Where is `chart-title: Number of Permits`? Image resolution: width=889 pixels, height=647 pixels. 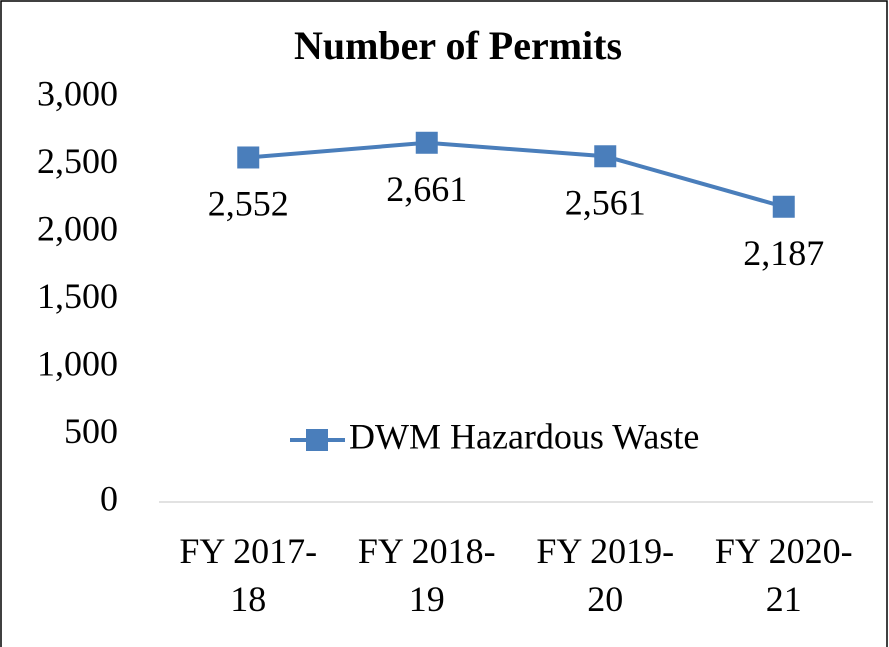 chart-title: Number of Permits is located at coordinates (458, 45).